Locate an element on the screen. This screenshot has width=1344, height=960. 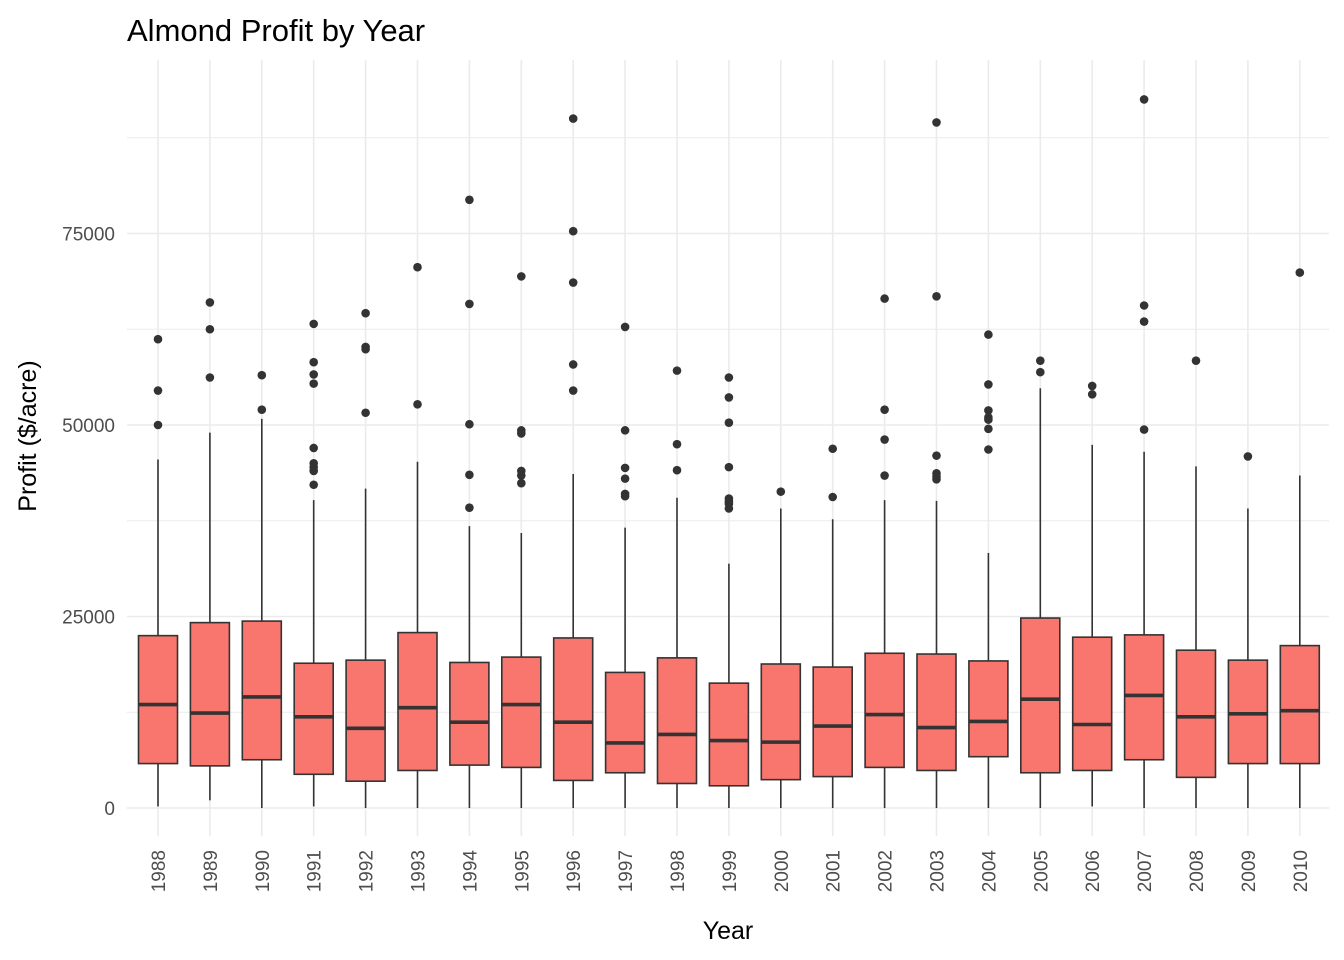
y-axis-ticks: 0 25000 50000 75000 is located at coordinates (88, 523).